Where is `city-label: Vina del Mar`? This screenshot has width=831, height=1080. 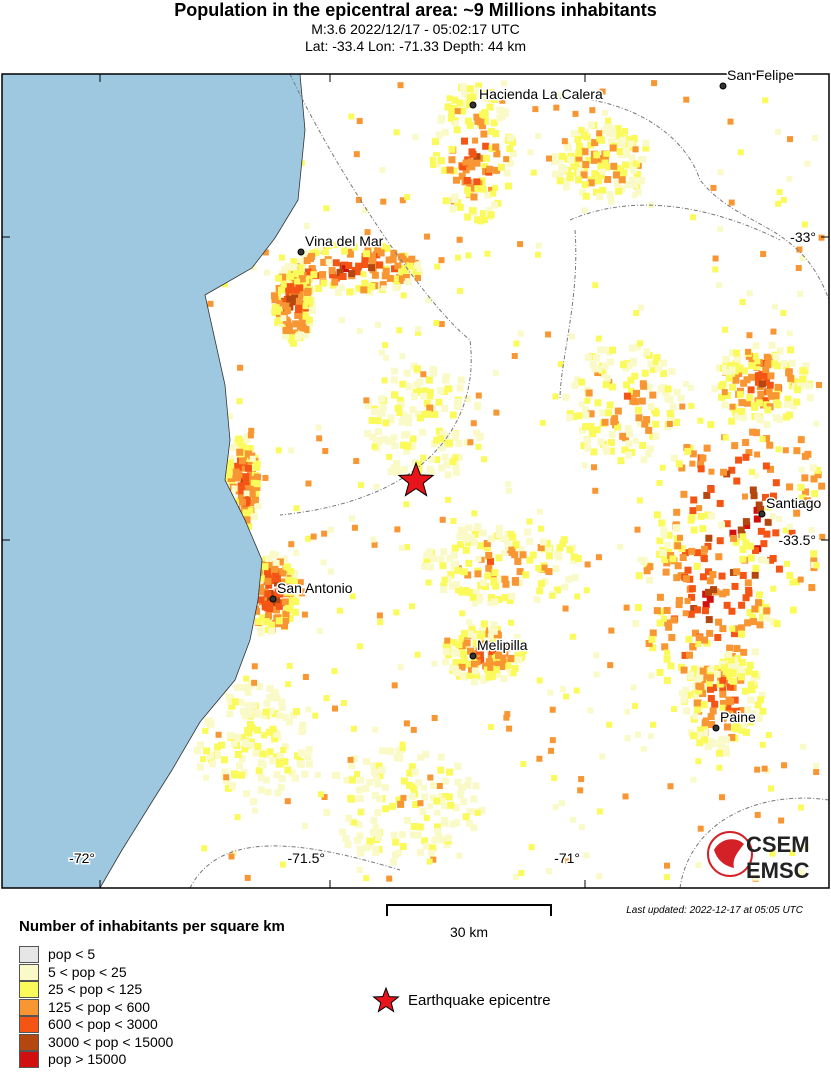 city-label: Vina del Mar is located at coordinates (344, 241).